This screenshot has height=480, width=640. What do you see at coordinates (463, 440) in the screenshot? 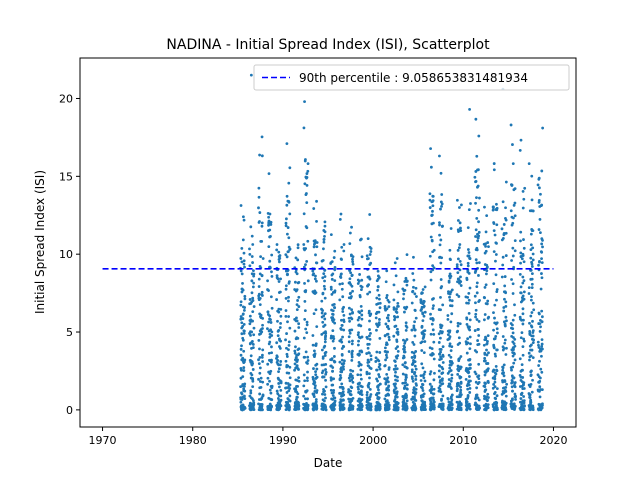
I see `x-tick-label: 2010` at bounding box center [463, 440].